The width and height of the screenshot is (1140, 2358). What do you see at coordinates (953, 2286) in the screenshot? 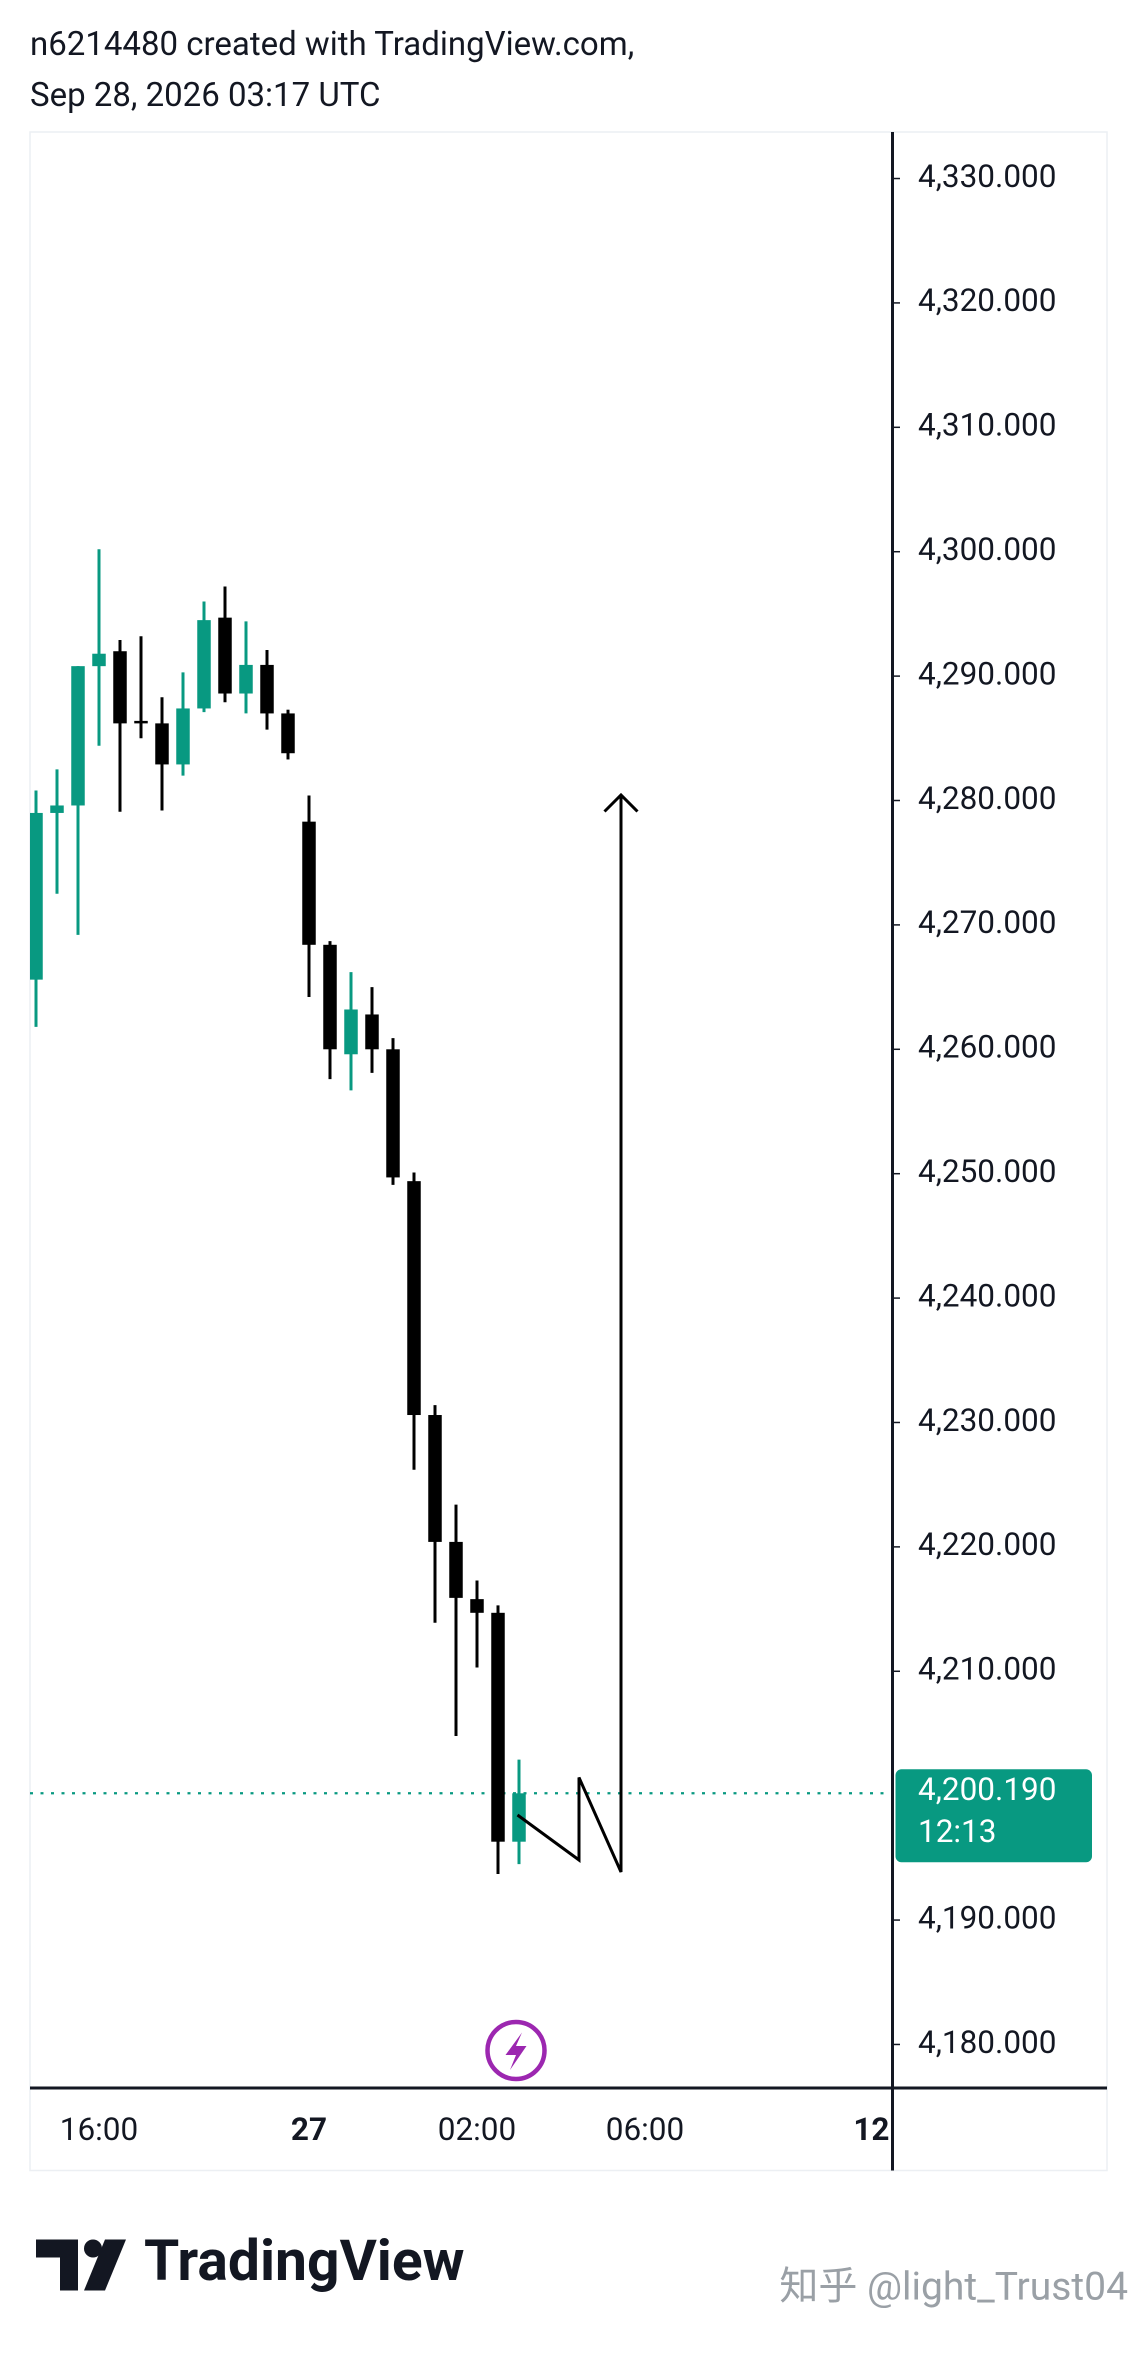
I see `watermark: 知乎 @light_Trust04` at bounding box center [953, 2286].